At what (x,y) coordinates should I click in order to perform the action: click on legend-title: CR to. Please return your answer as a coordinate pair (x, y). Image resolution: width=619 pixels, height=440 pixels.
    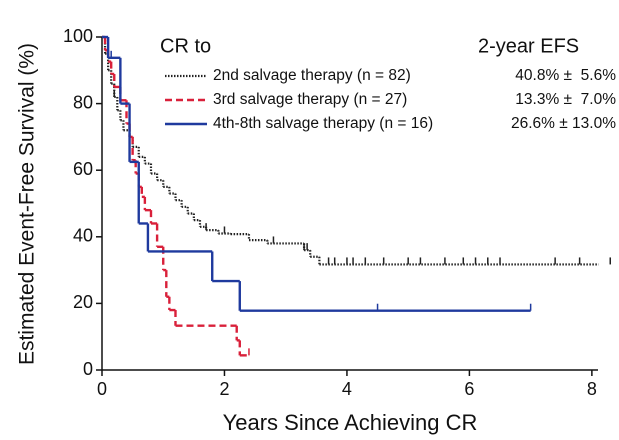
    Looking at the image, I should click on (185, 46).